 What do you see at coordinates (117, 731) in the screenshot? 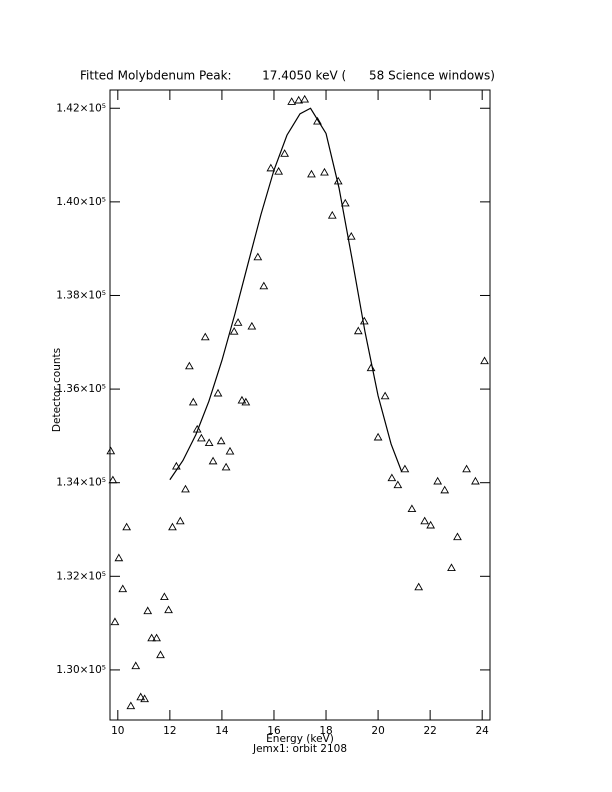
I see `x-tick-label: 10` at bounding box center [117, 731].